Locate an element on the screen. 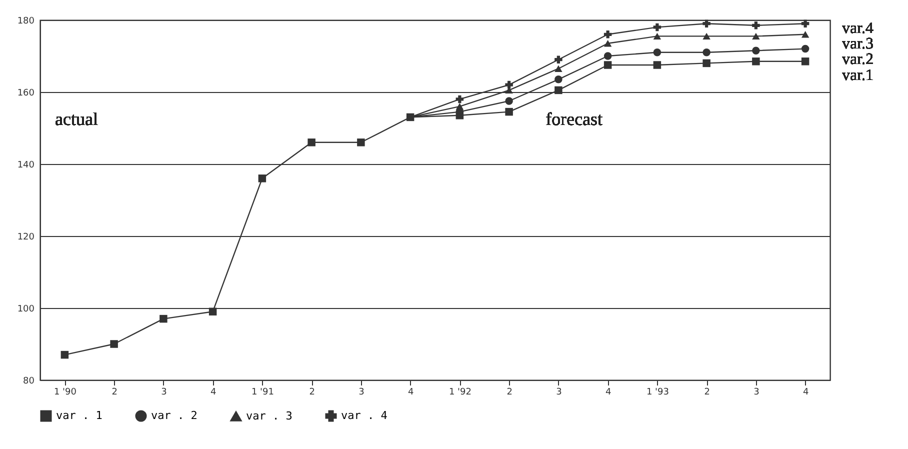 This screenshot has width=908, height=449. legend-label: var . 3 is located at coordinates (269, 415).